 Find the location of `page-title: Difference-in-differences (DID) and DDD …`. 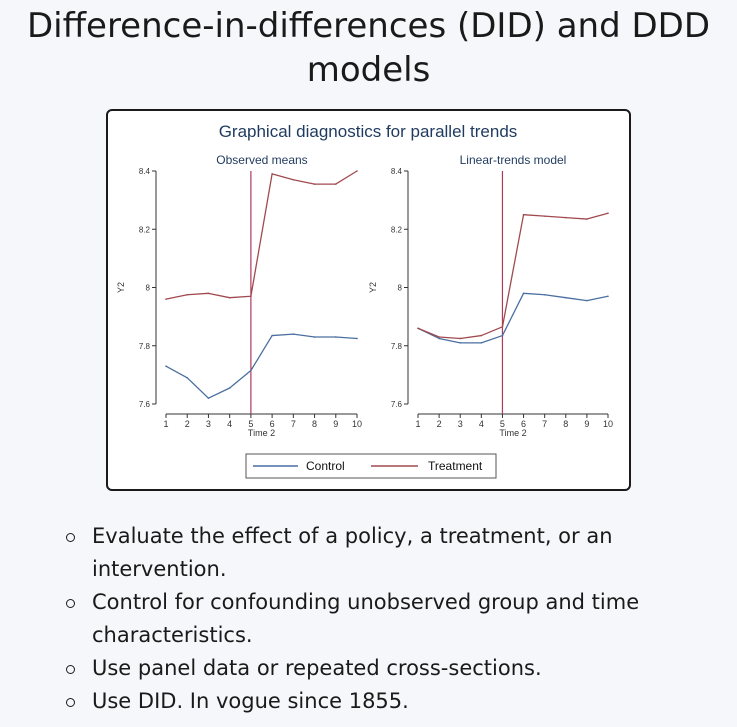

page-title: Difference-in-differences (DID) and DDD … is located at coordinates (368, 48).